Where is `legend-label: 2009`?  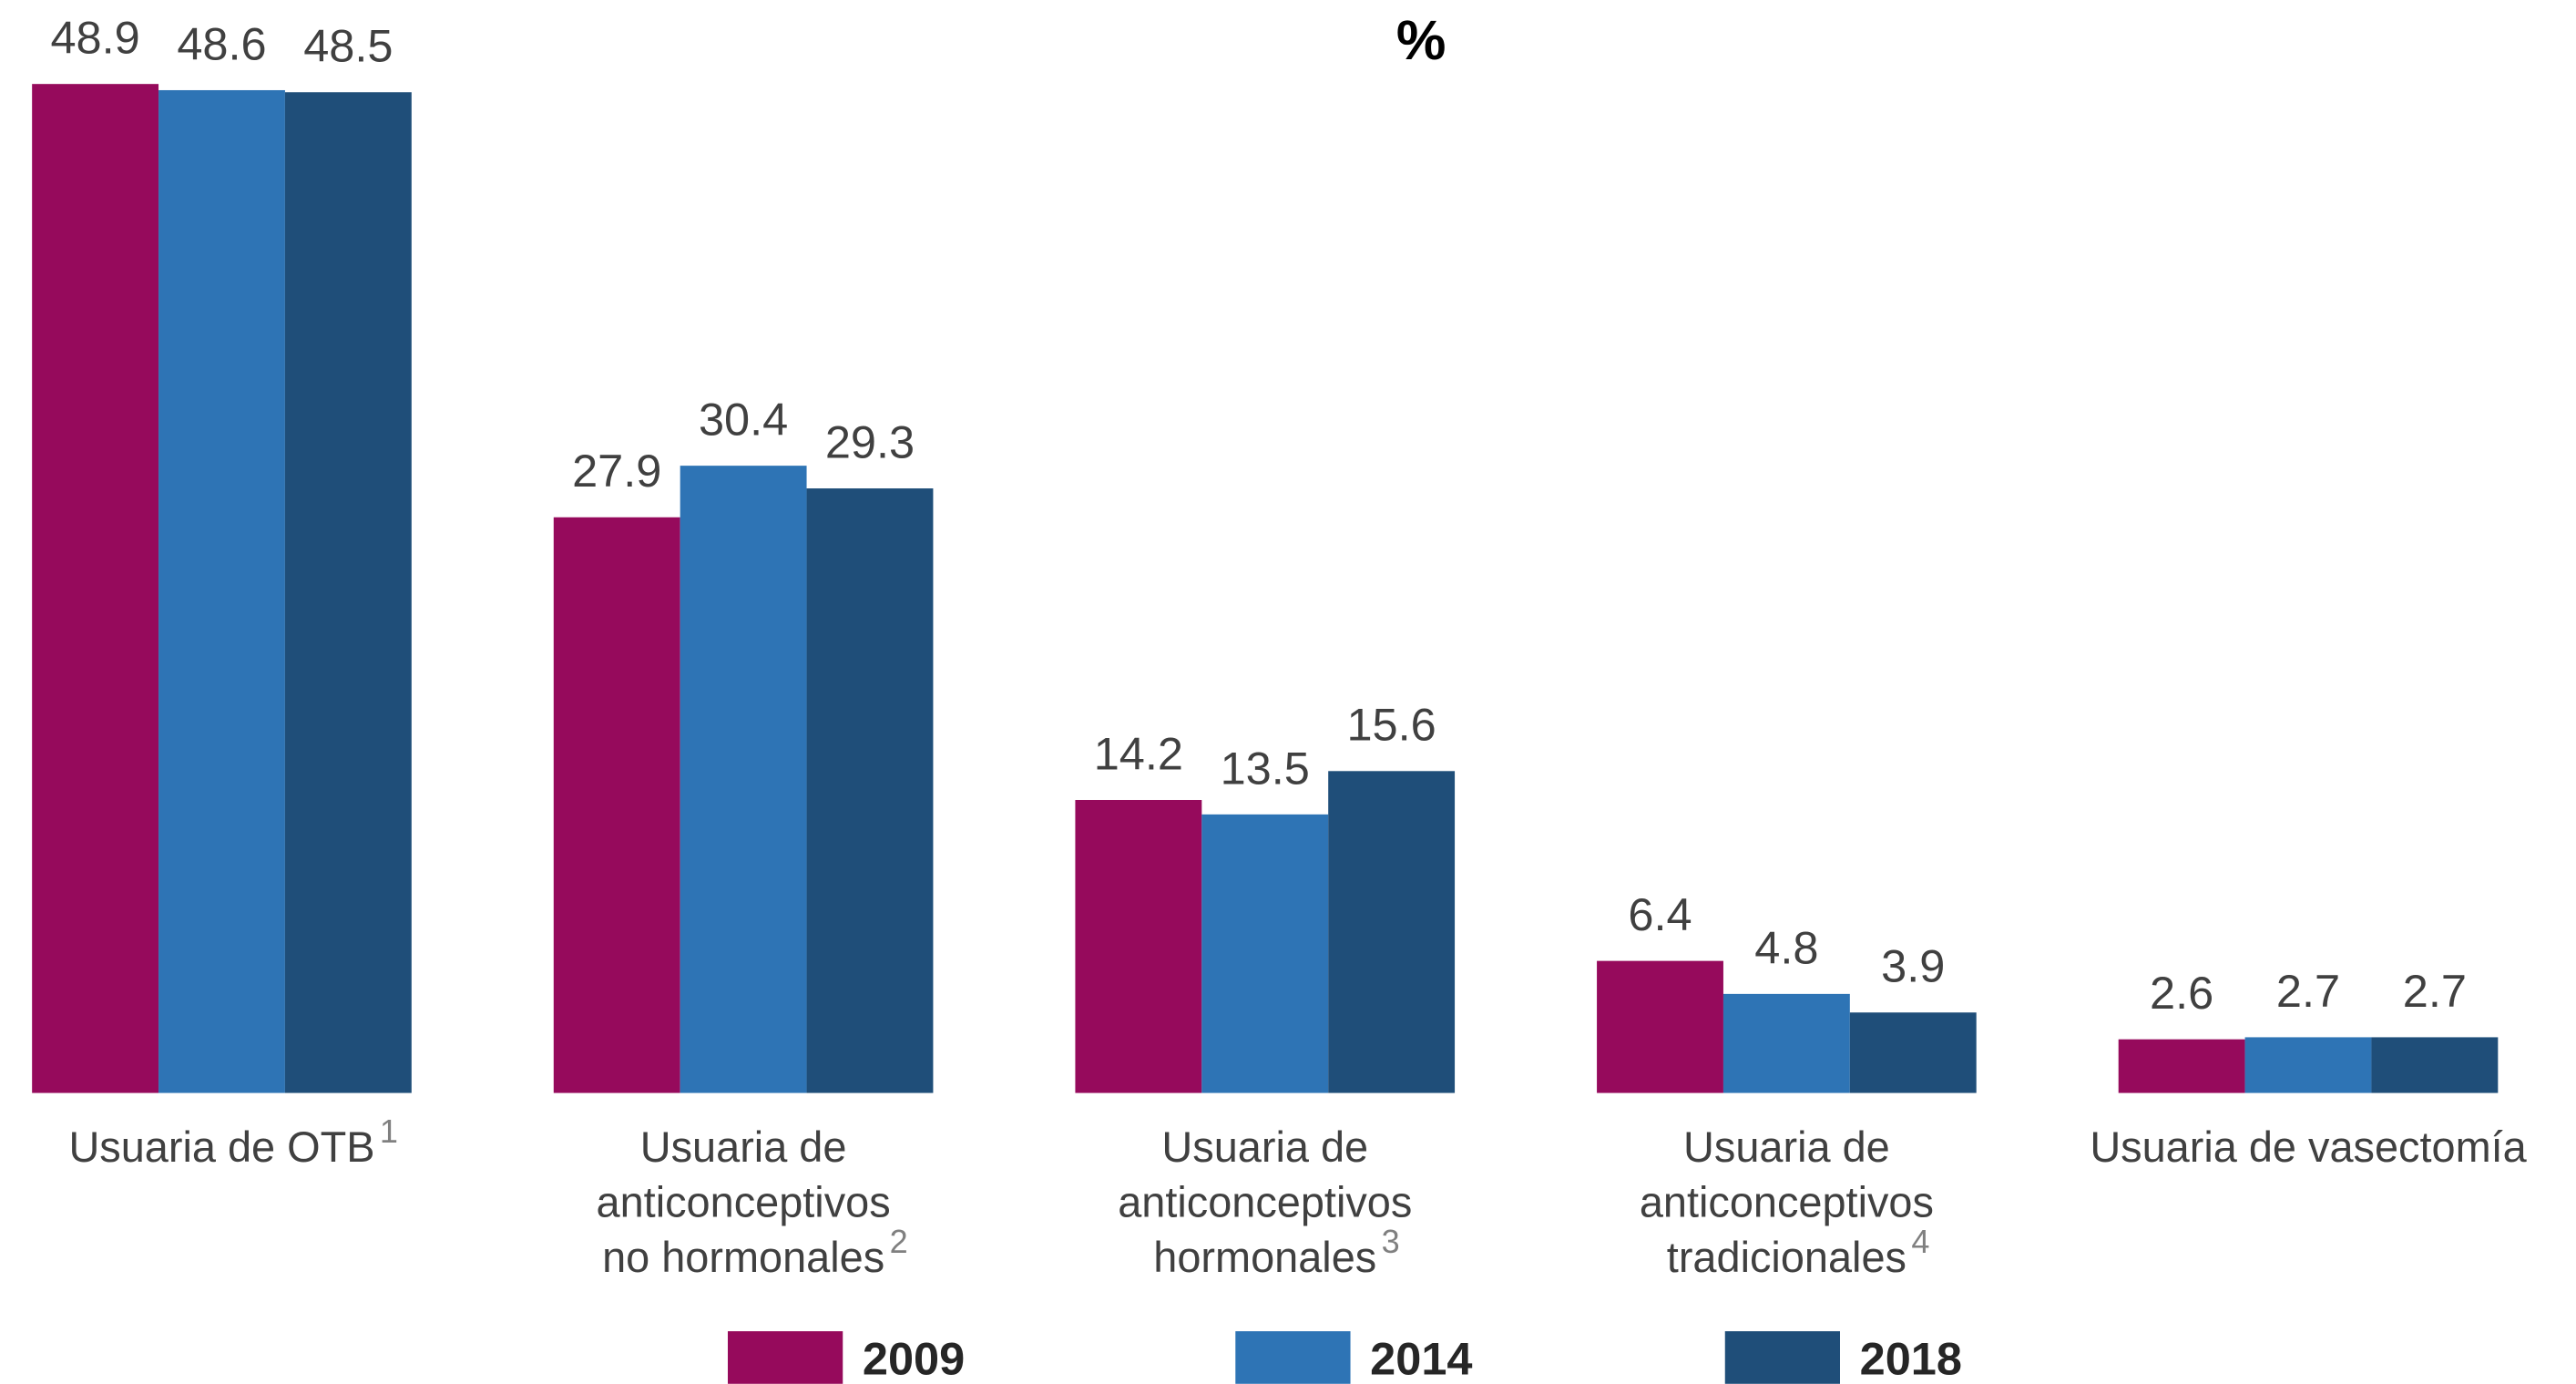
legend-label: 2009 is located at coordinates (914, 1358).